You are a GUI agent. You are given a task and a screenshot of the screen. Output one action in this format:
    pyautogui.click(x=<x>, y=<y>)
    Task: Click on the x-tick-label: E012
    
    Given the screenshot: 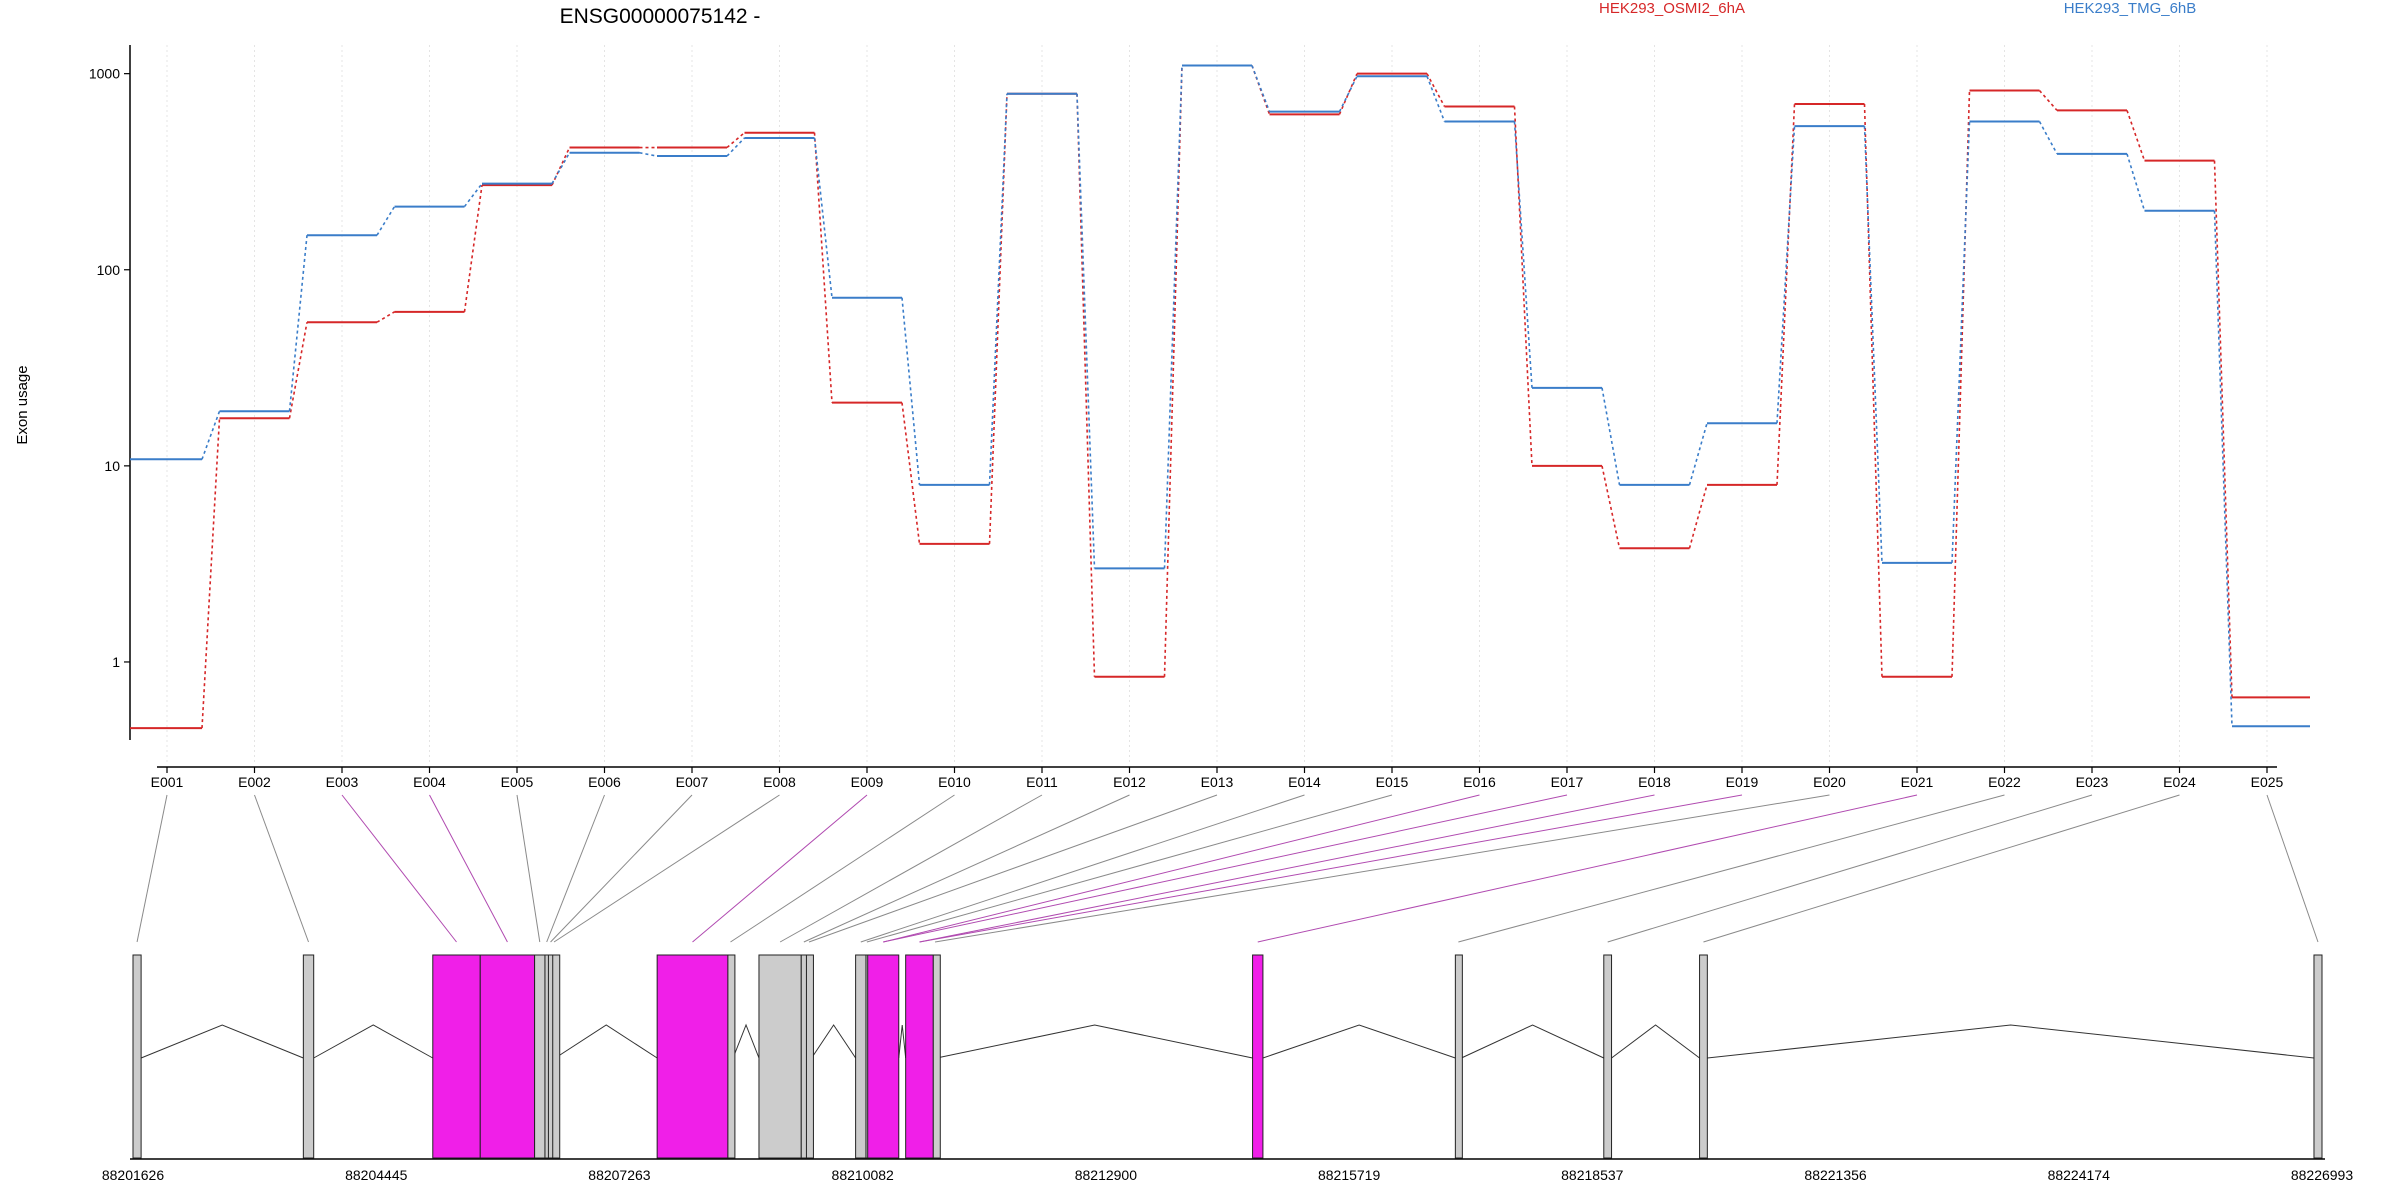 What is the action you would take?
    pyautogui.click(x=1129, y=782)
    